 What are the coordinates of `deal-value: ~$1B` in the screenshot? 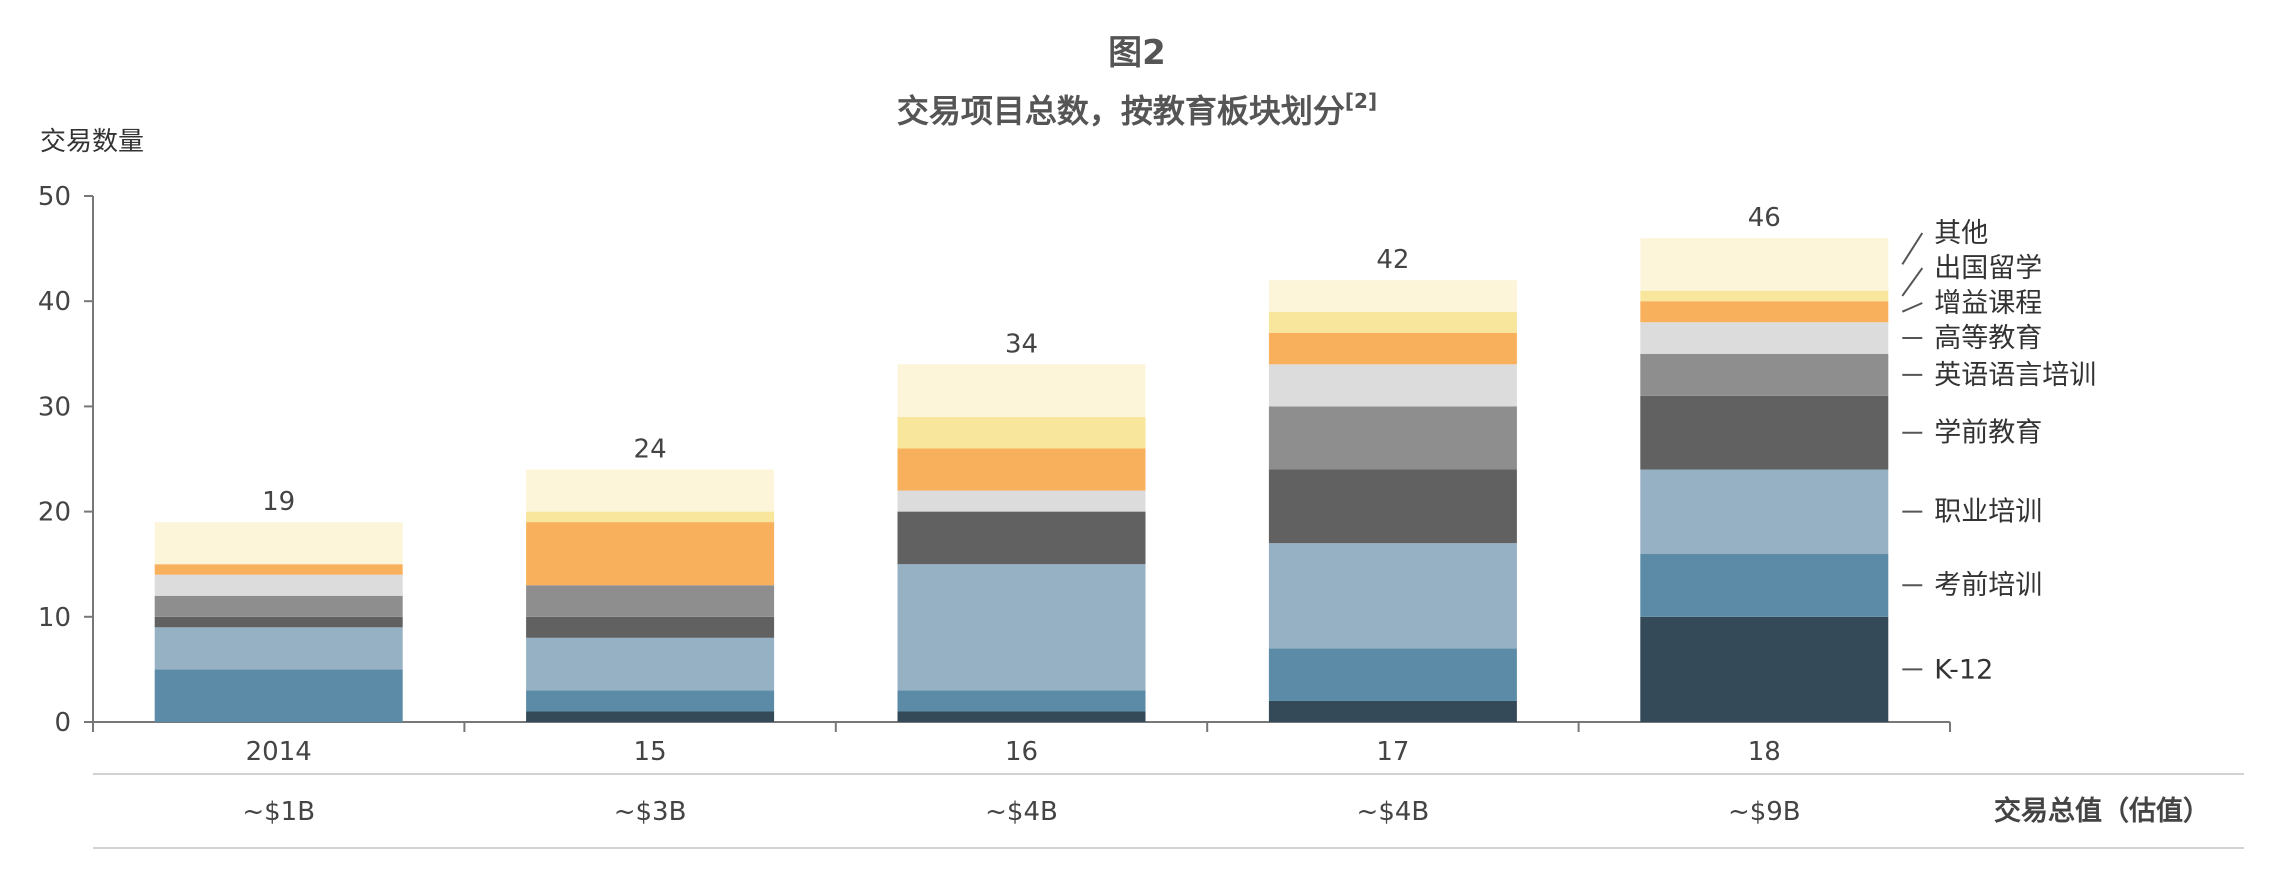 It's located at (278, 812).